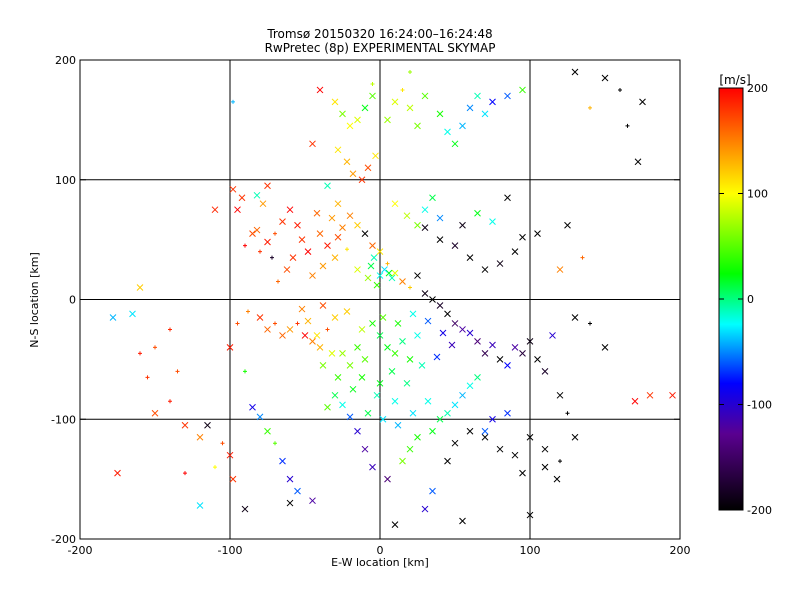 The image size is (800, 600). I want to click on x-tick-label: 100, so click(530, 550).